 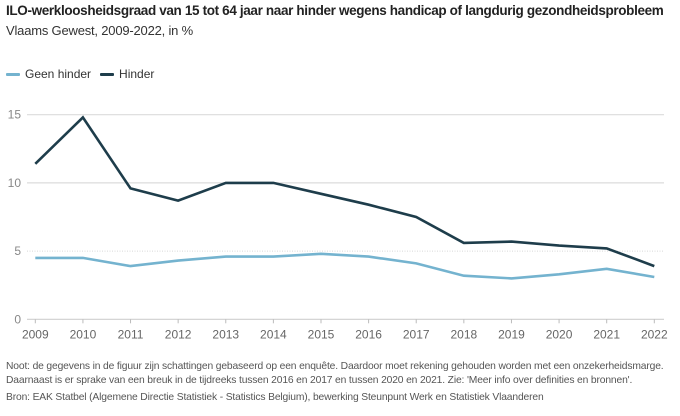 I want to click on x-tick-label: 2019, so click(x=511, y=334).